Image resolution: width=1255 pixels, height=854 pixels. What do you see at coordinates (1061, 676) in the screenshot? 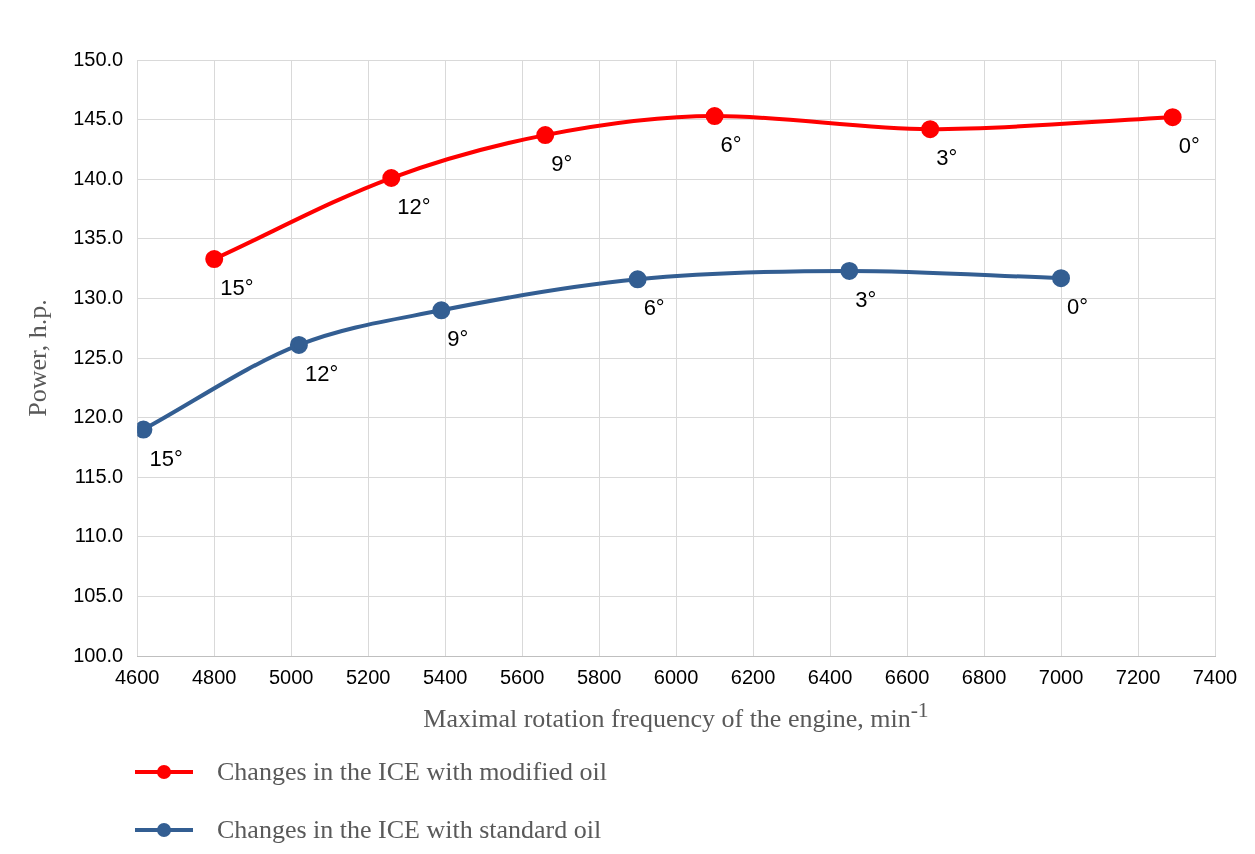
I see `x-tick-label: 7000` at bounding box center [1061, 676].